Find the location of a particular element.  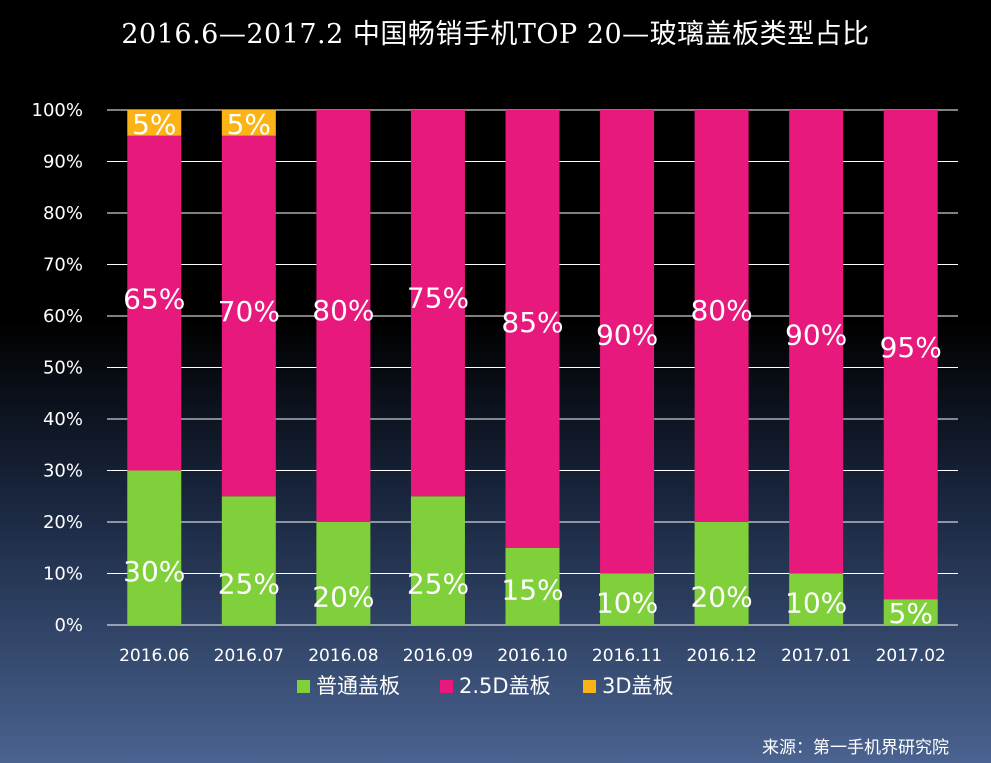

x-tick-label: 2016.11 is located at coordinates (627, 656).